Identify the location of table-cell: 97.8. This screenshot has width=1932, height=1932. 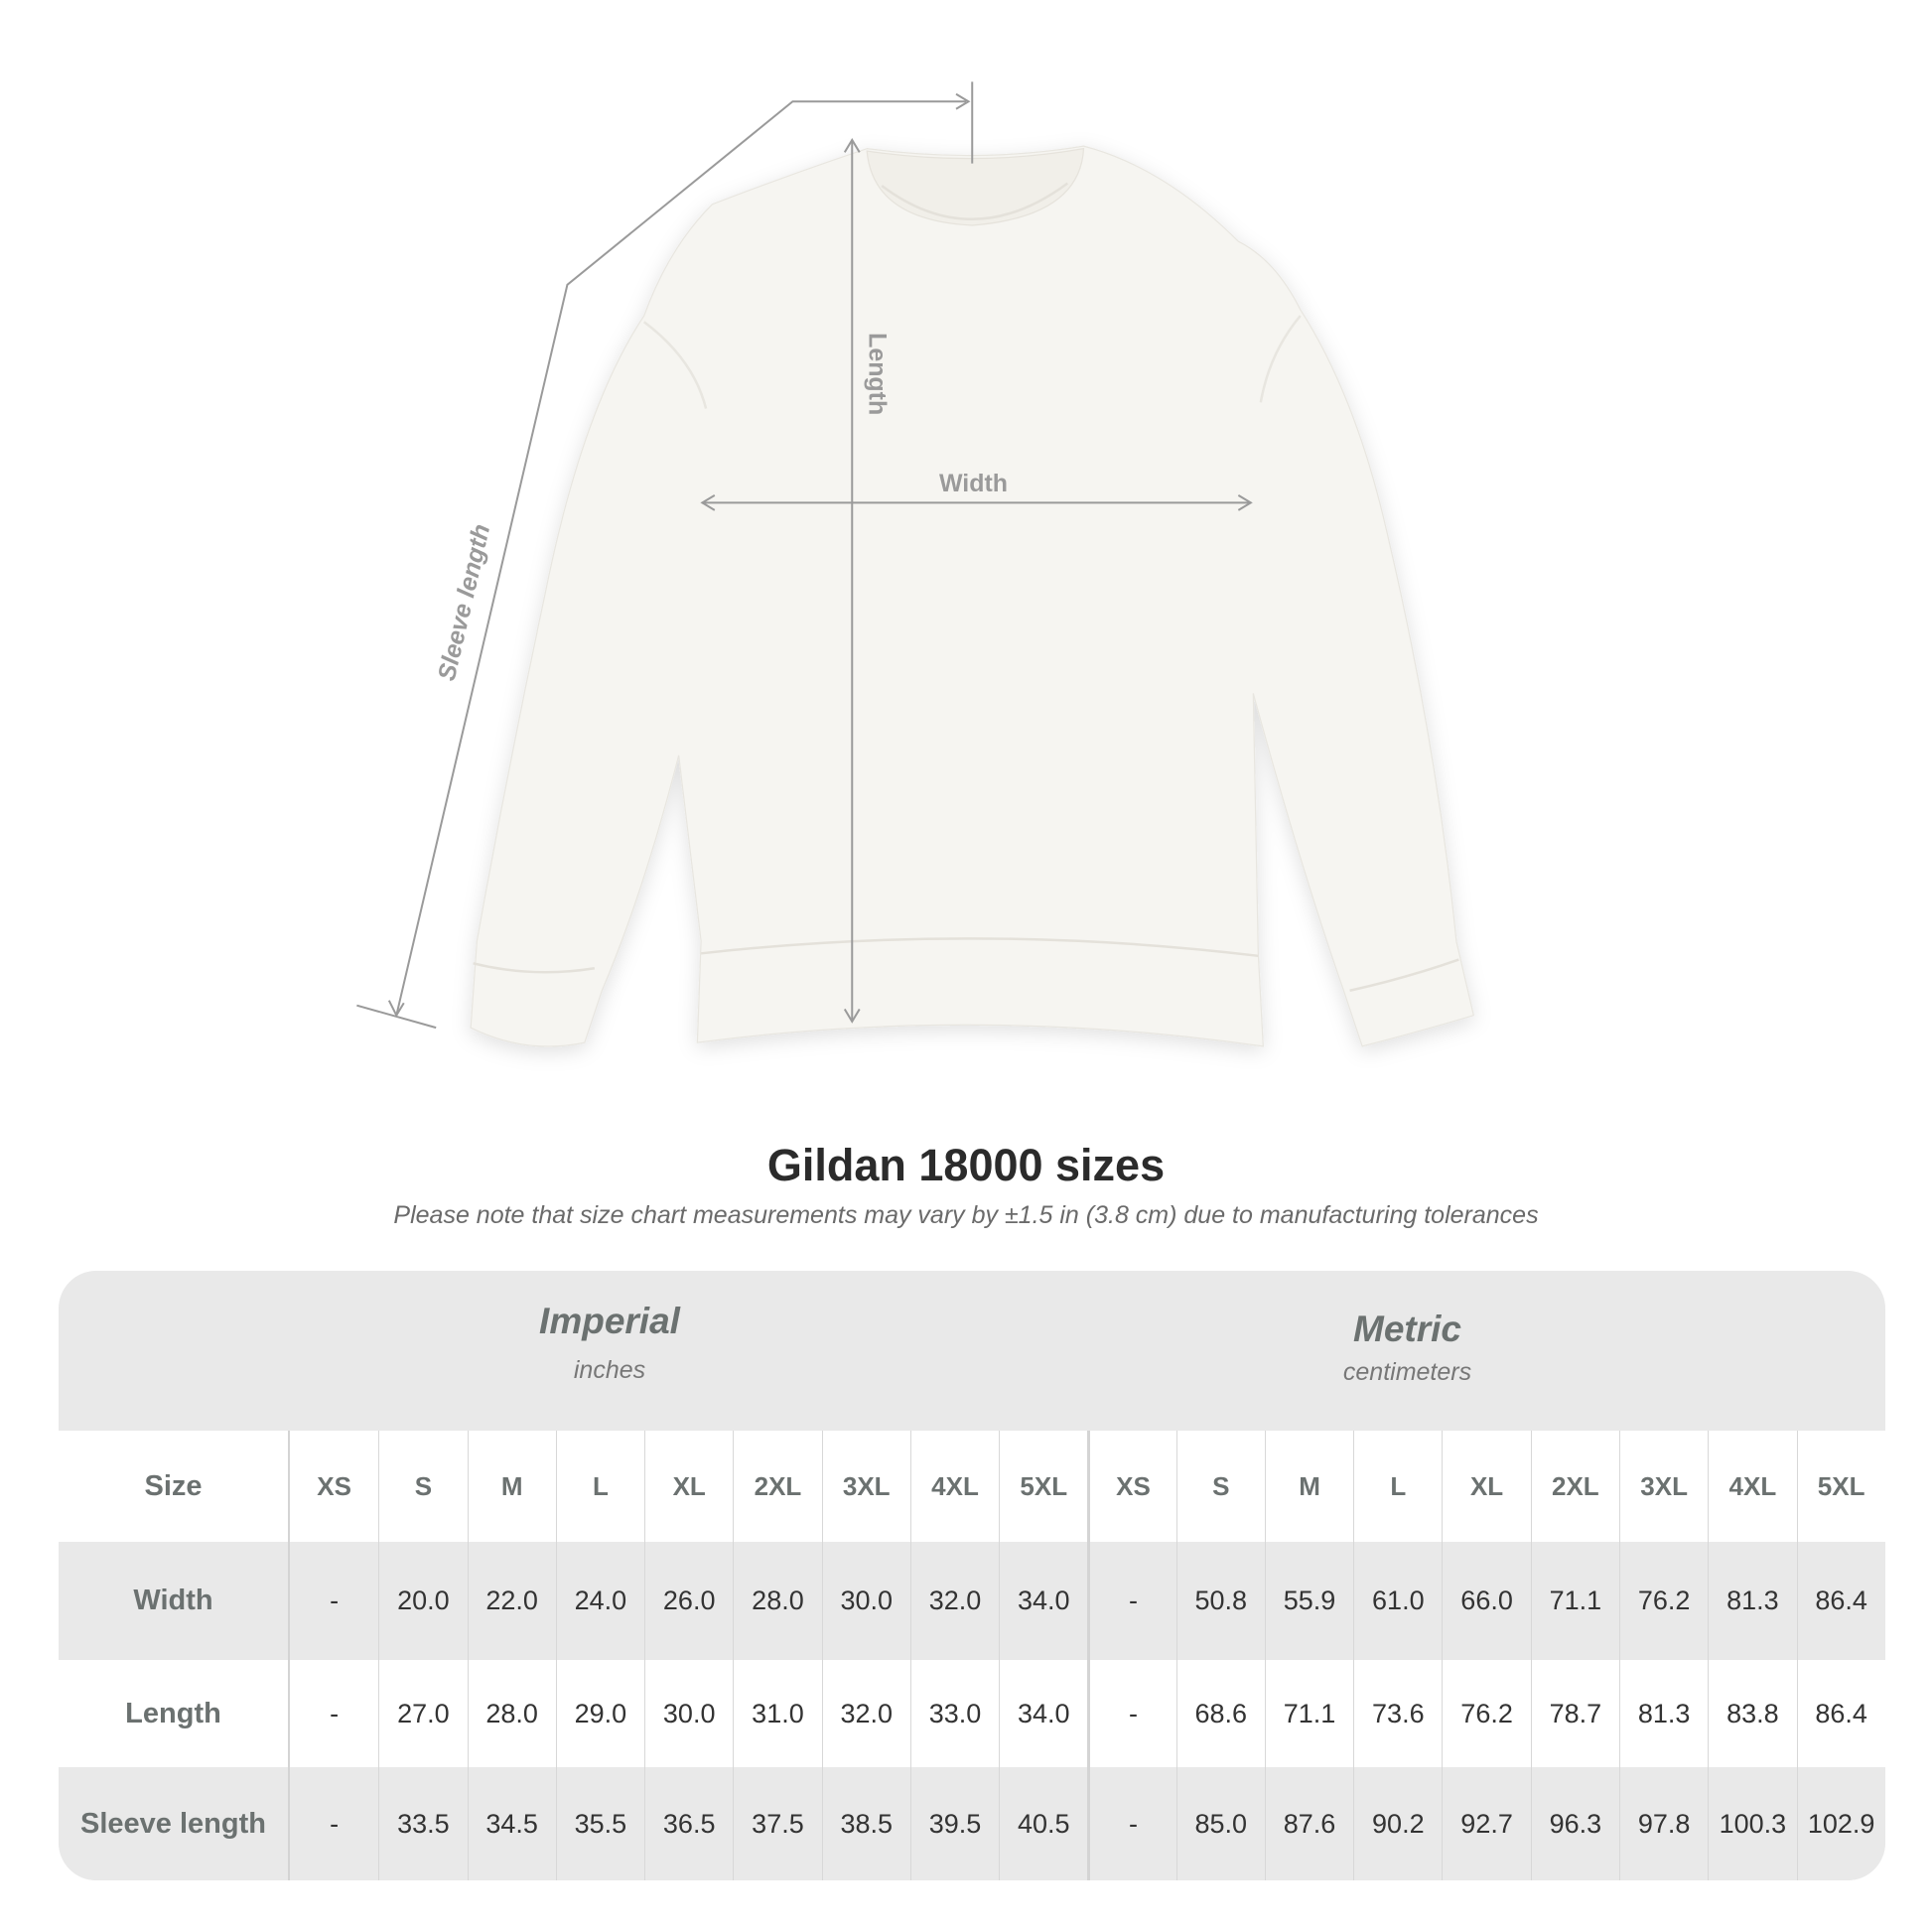
(1663, 1823).